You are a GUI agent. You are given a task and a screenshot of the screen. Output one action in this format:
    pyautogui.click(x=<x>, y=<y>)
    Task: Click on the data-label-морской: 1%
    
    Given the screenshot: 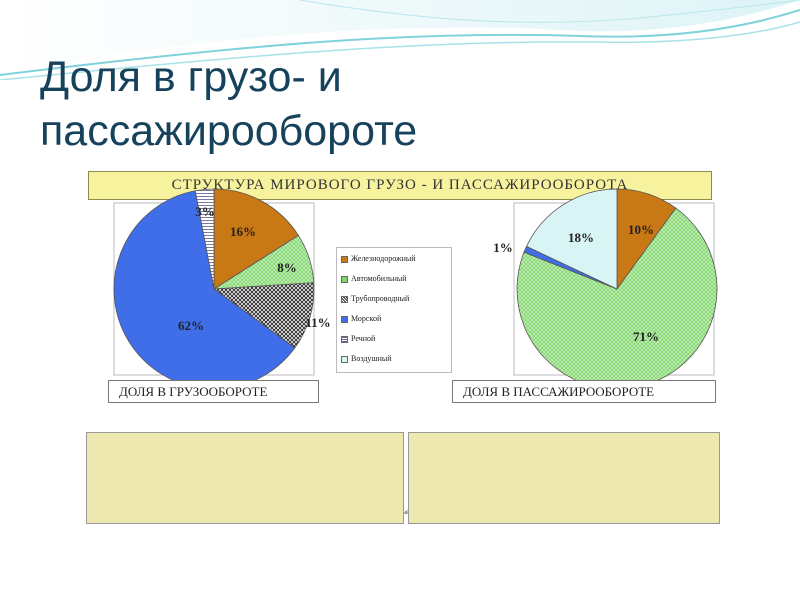 What is the action you would take?
    pyautogui.click(x=503, y=247)
    